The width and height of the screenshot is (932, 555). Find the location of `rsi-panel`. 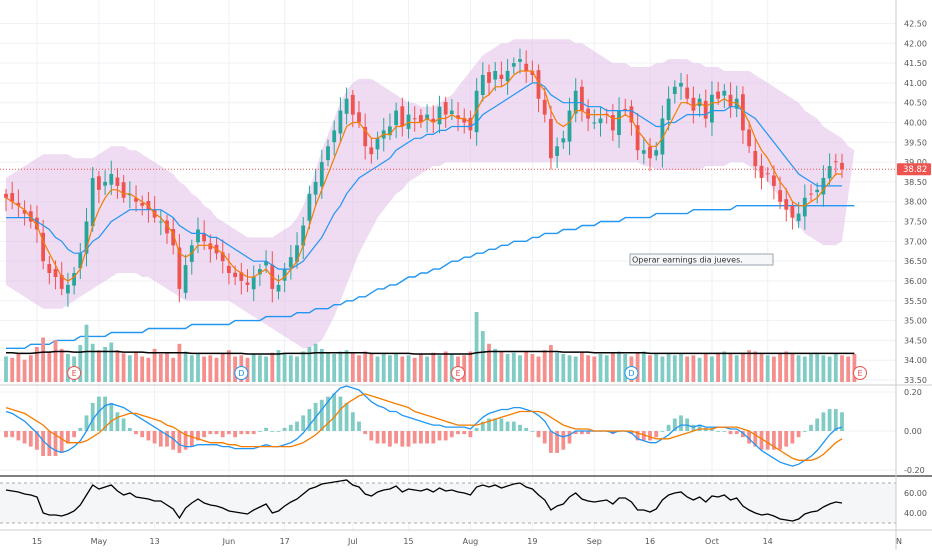

rsi-panel is located at coordinates (448, 501).